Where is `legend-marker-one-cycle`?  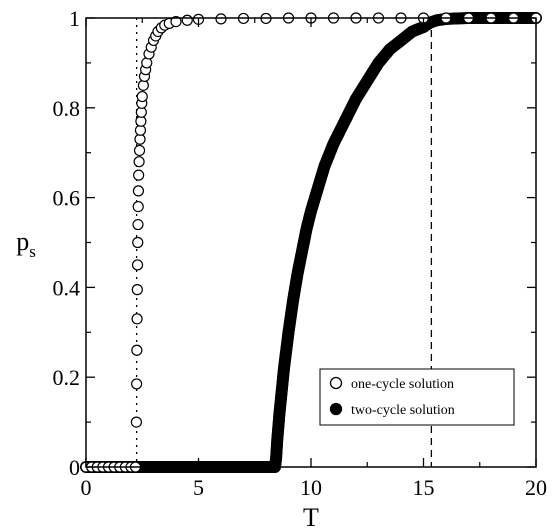 legend-marker-one-cycle is located at coordinates (336, 383).